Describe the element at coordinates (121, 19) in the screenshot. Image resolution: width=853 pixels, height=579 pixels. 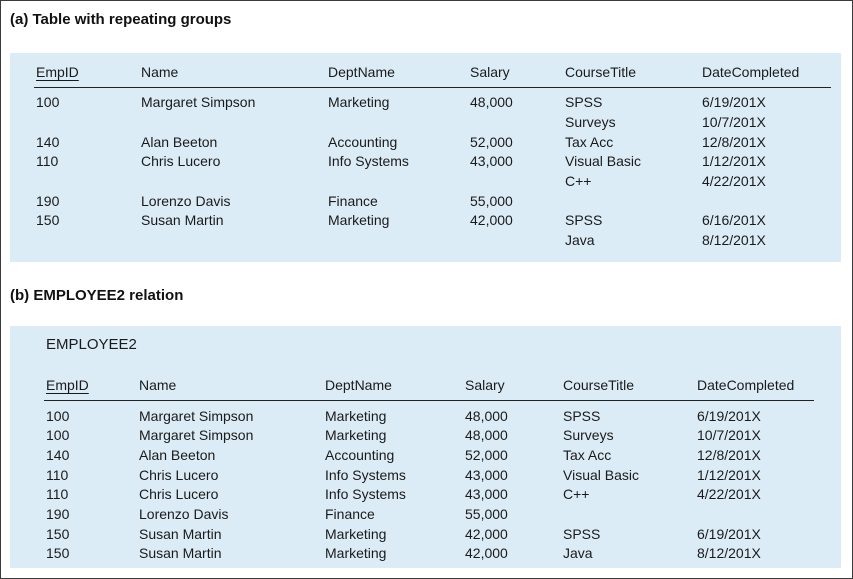
I see `section-a-title: (a) Table with repeating groups` at that location.